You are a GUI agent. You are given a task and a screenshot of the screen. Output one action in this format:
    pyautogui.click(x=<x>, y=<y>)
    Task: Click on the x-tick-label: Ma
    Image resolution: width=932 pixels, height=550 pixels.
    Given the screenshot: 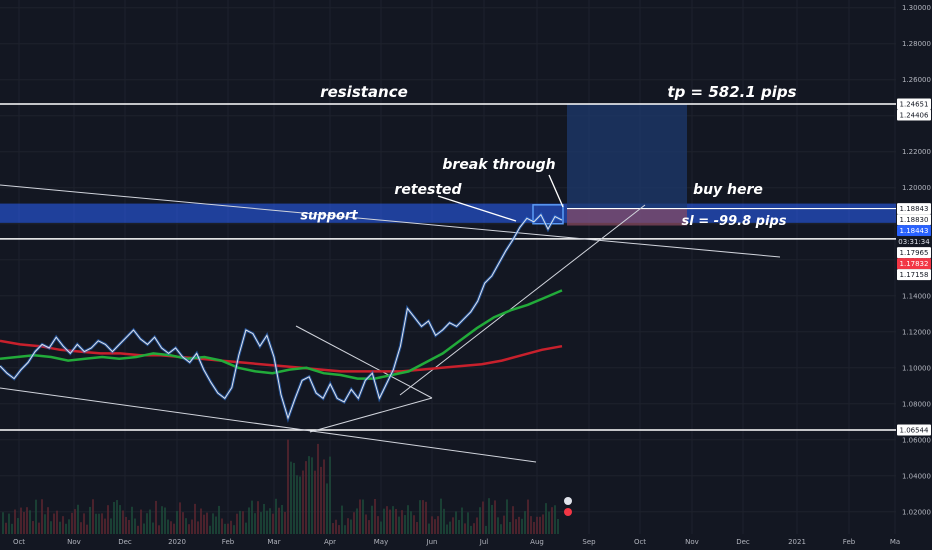 What is the action you would take?
    pyautogui.click(x=895, y=542)
    